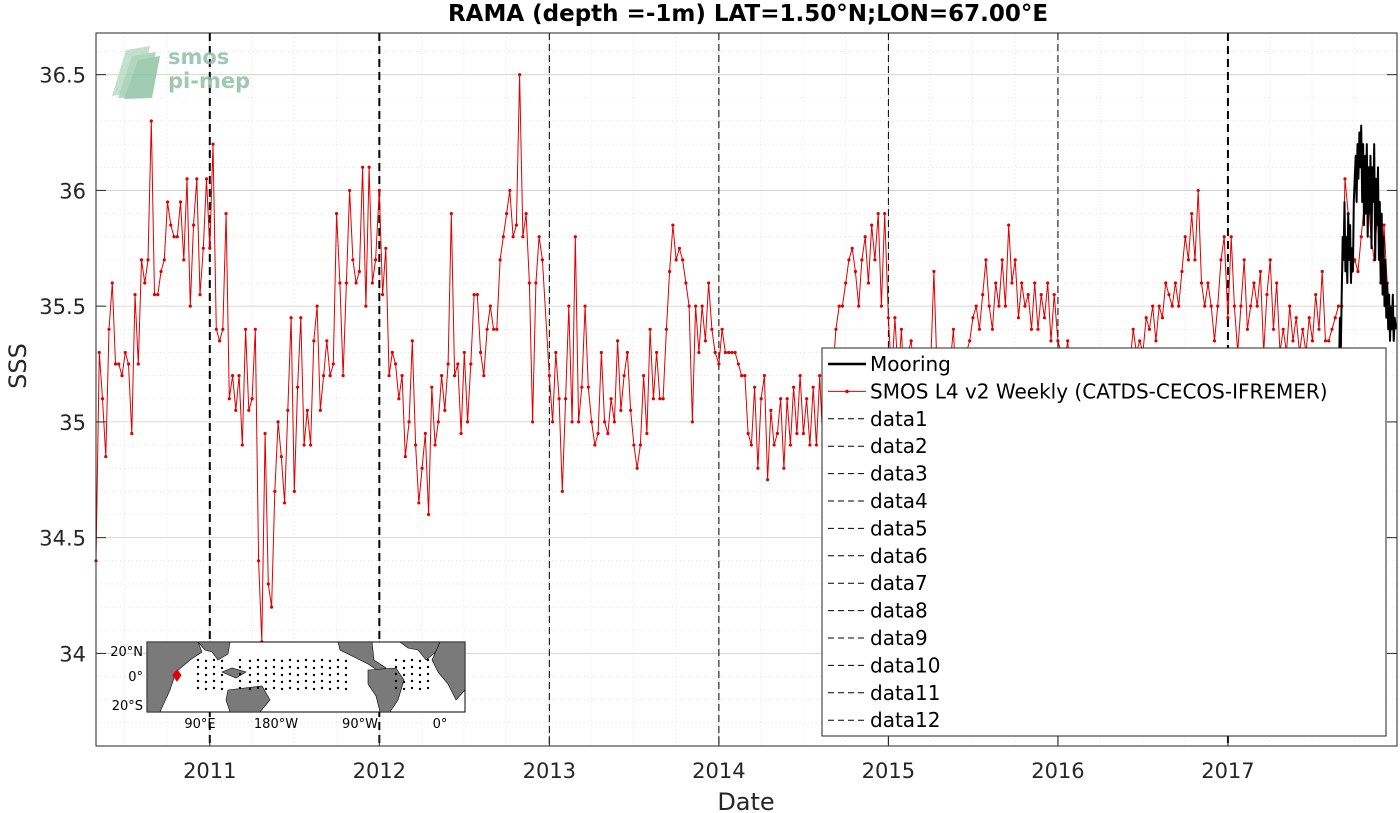  I want to click on legend-label: data7, so click(899, 583).